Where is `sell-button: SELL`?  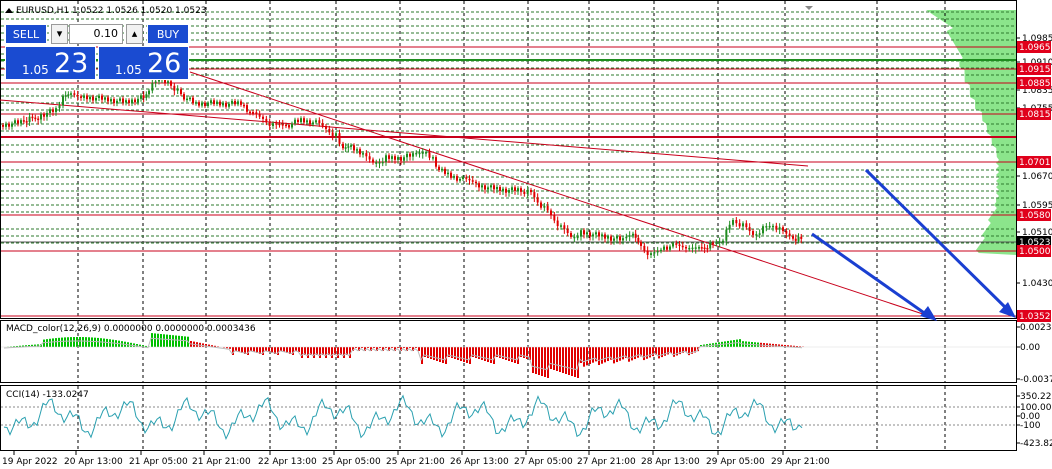
sell-button: SELL is located at coordinates (26, 34).